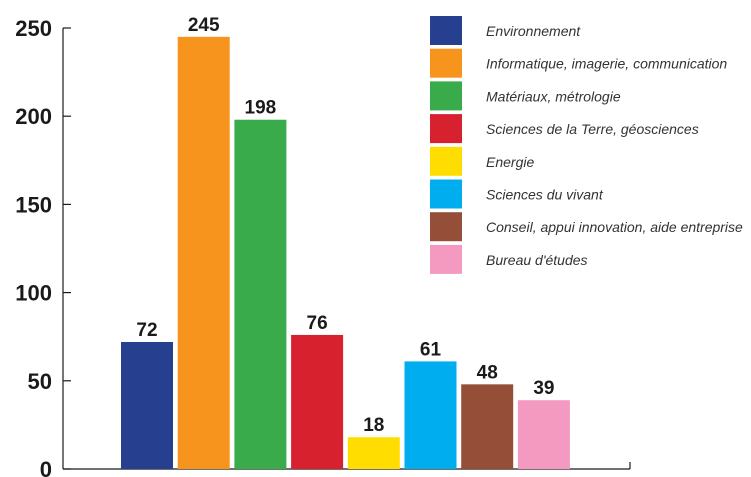 The width and height of the screenshot is (751, 477). What do you see at coordinates (33, 204) in the screenshot?
I see `y-tick-label: 150` at bounding box center [33, 204].